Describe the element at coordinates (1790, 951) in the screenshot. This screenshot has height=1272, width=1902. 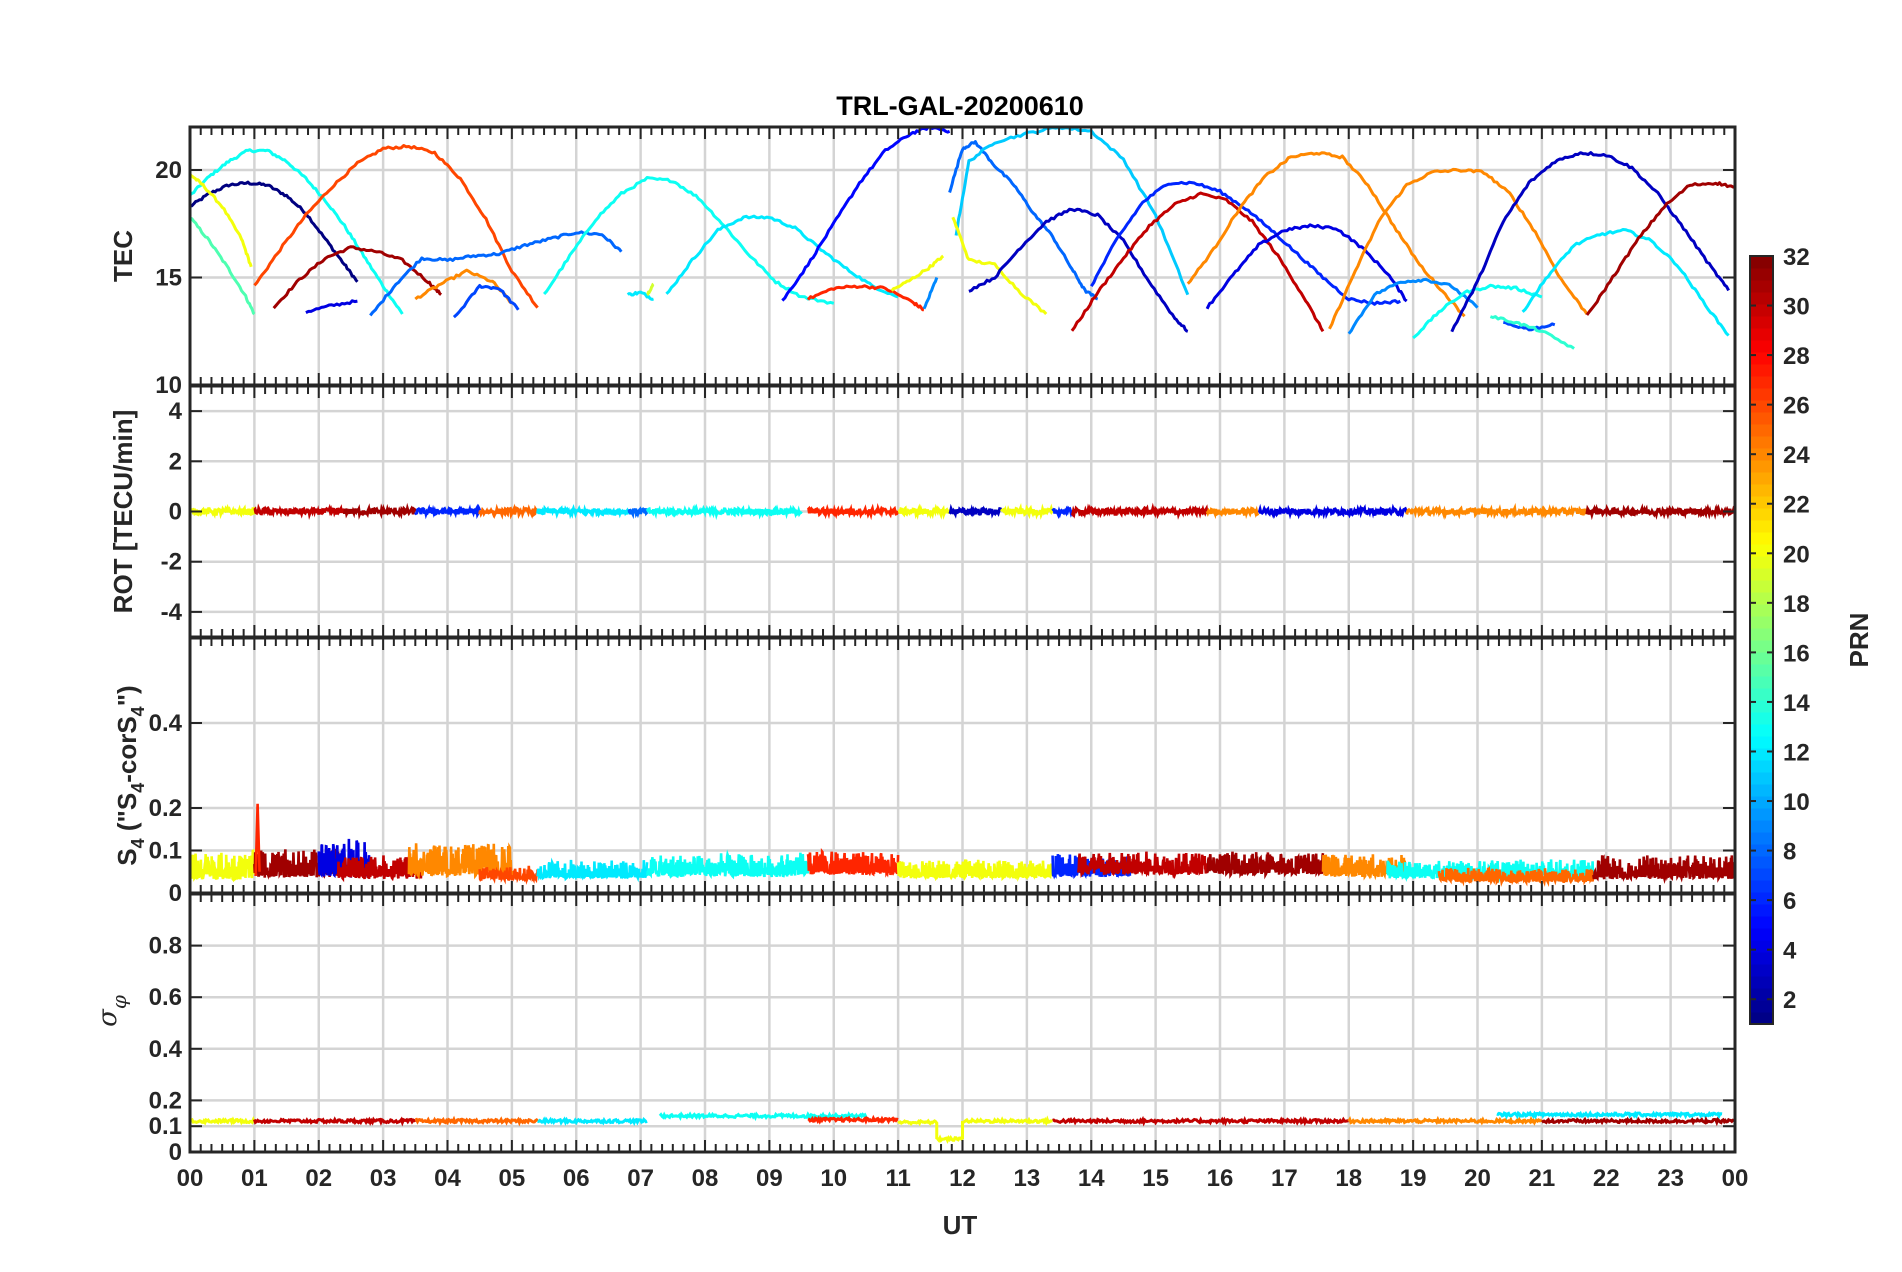
I see `colorbar-tick-label: 4` at that location.